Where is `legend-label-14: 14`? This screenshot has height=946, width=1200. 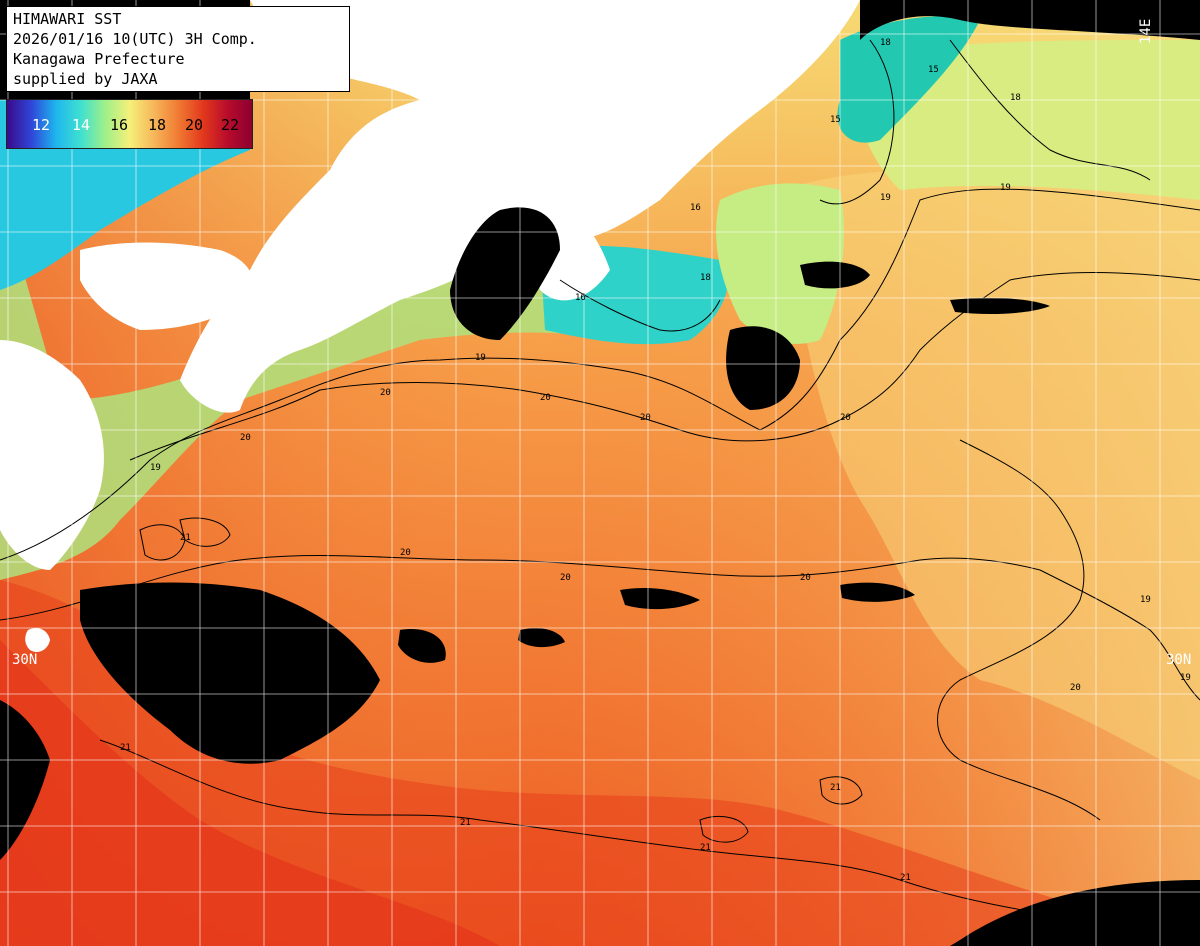
legend-label-14: 14 is located at coordinates (81, 125).